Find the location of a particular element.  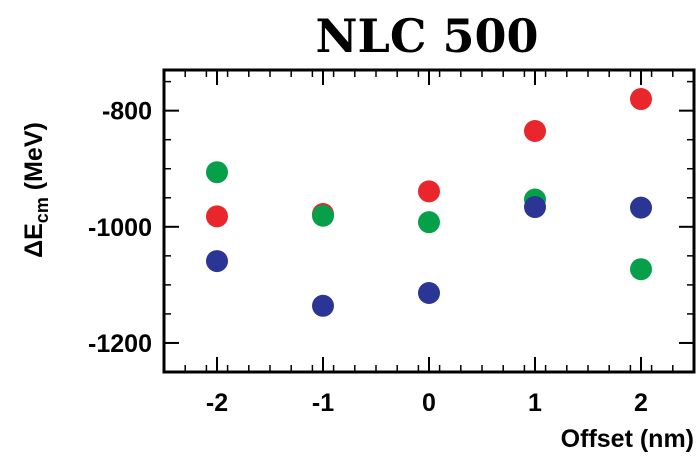

y-axis-label-spacer is located at coordinates (34, 193).